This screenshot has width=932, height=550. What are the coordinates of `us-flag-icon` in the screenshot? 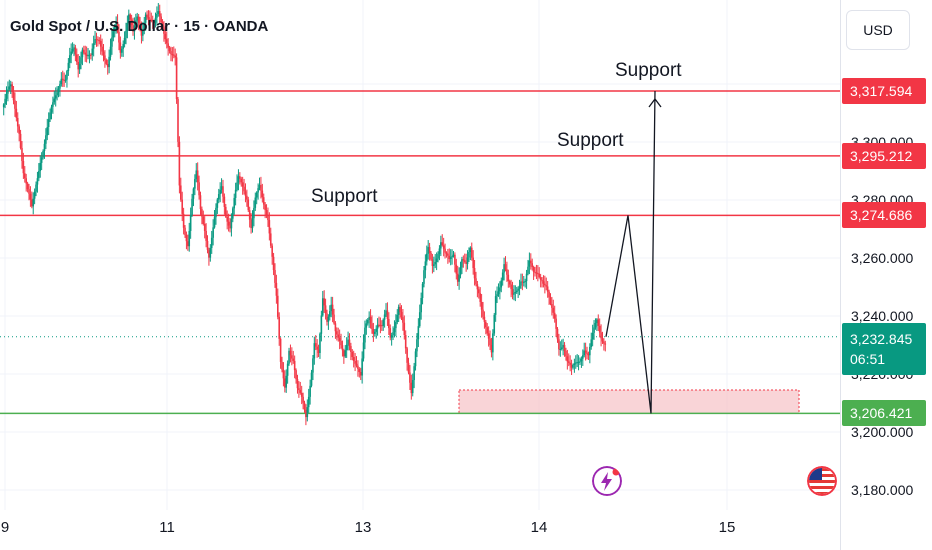 It's located at (822, 481).